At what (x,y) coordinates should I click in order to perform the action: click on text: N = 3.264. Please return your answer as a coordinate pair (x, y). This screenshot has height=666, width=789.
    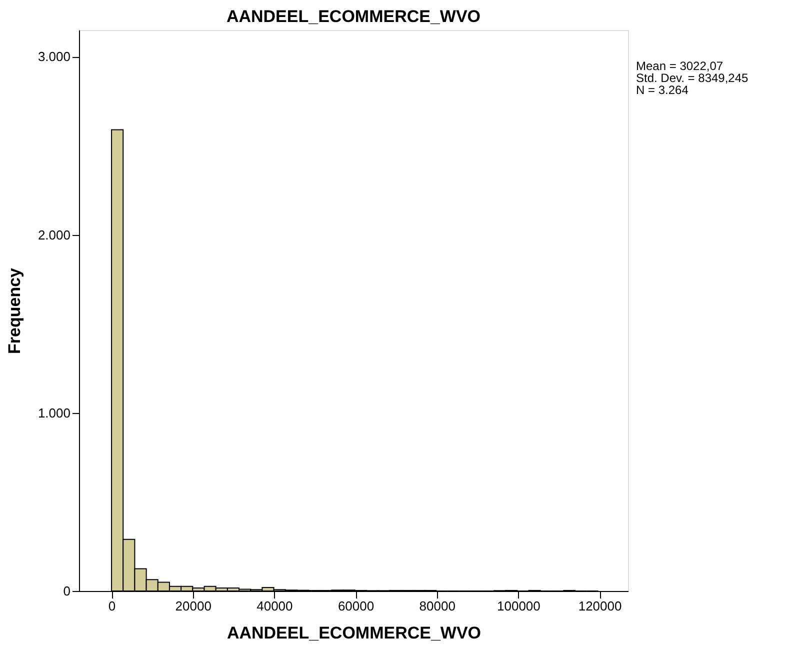
    Looking at the image, I should click on (662, 90).